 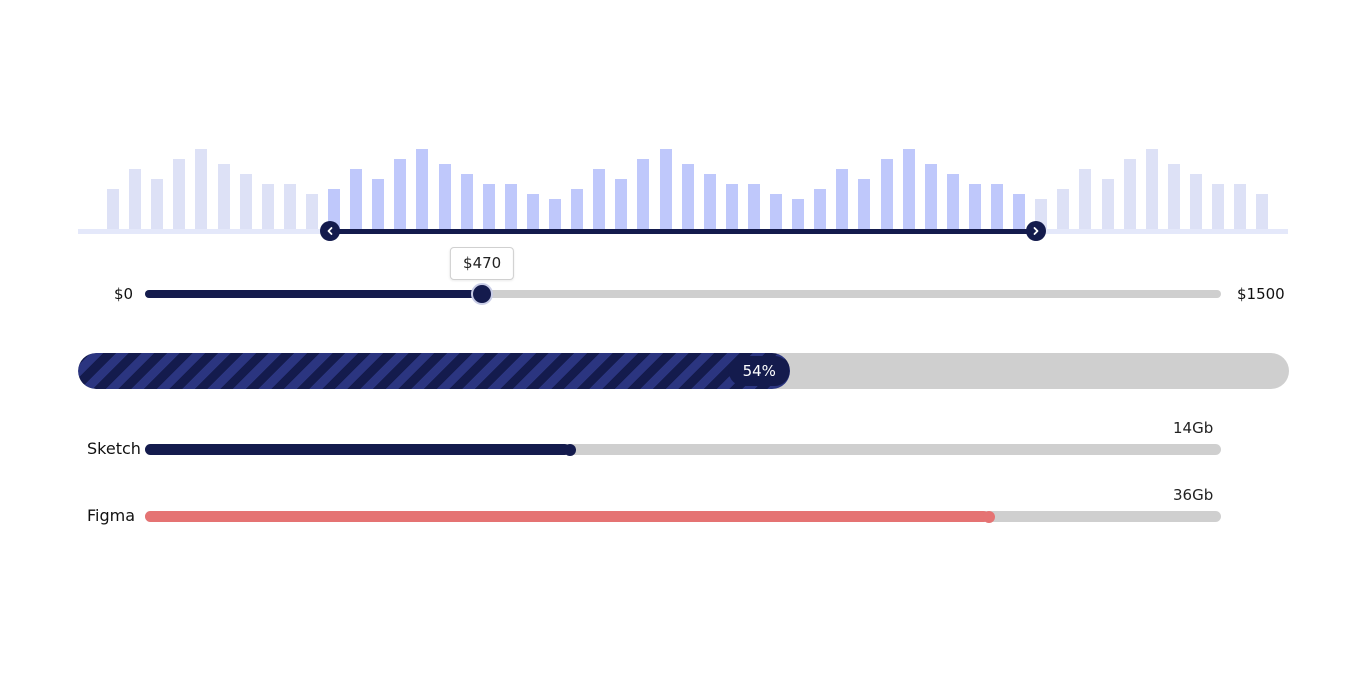 I want to click on price-slider-thumb, so click(x=482, y=294).